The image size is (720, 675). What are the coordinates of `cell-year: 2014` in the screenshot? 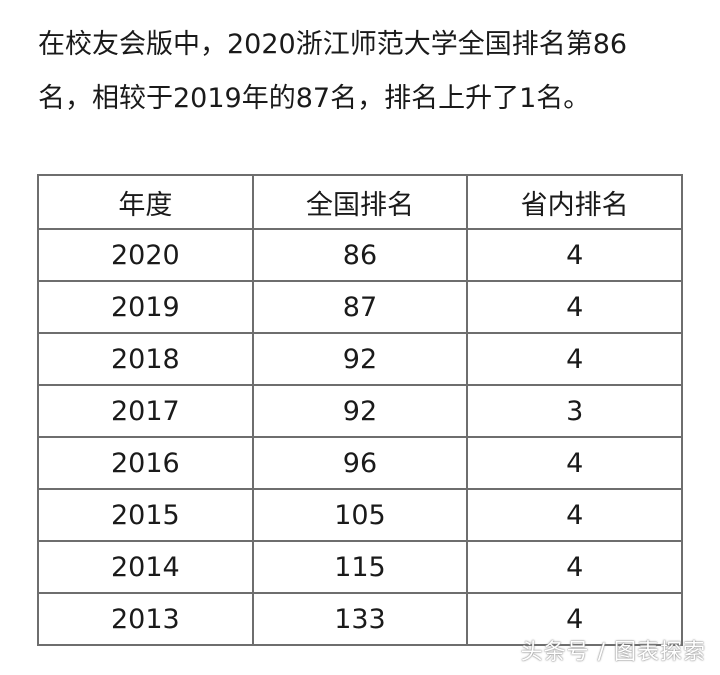 It's located at (145, 567).